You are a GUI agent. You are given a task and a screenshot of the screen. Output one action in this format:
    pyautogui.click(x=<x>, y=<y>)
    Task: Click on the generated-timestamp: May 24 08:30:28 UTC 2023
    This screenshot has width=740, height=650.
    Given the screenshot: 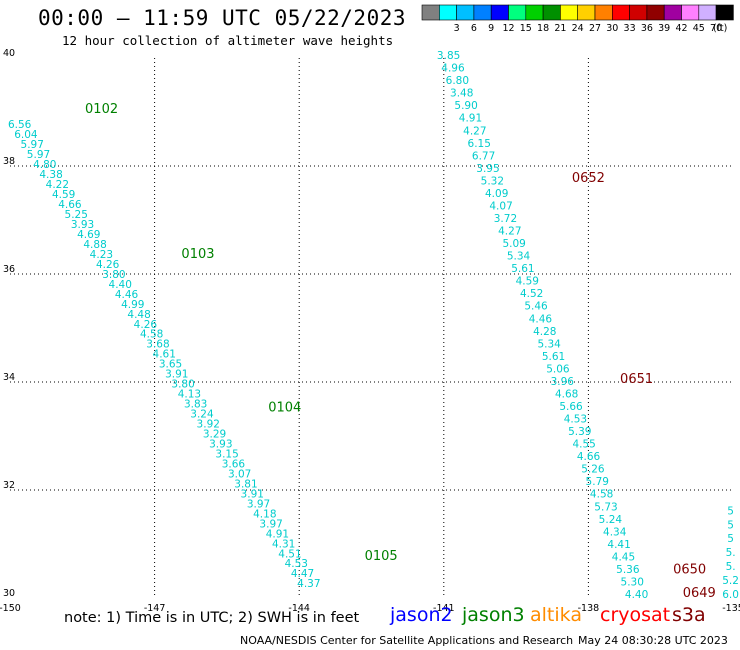 What is the action you would take?
    pyautogui.click(x=653, y=640)
    